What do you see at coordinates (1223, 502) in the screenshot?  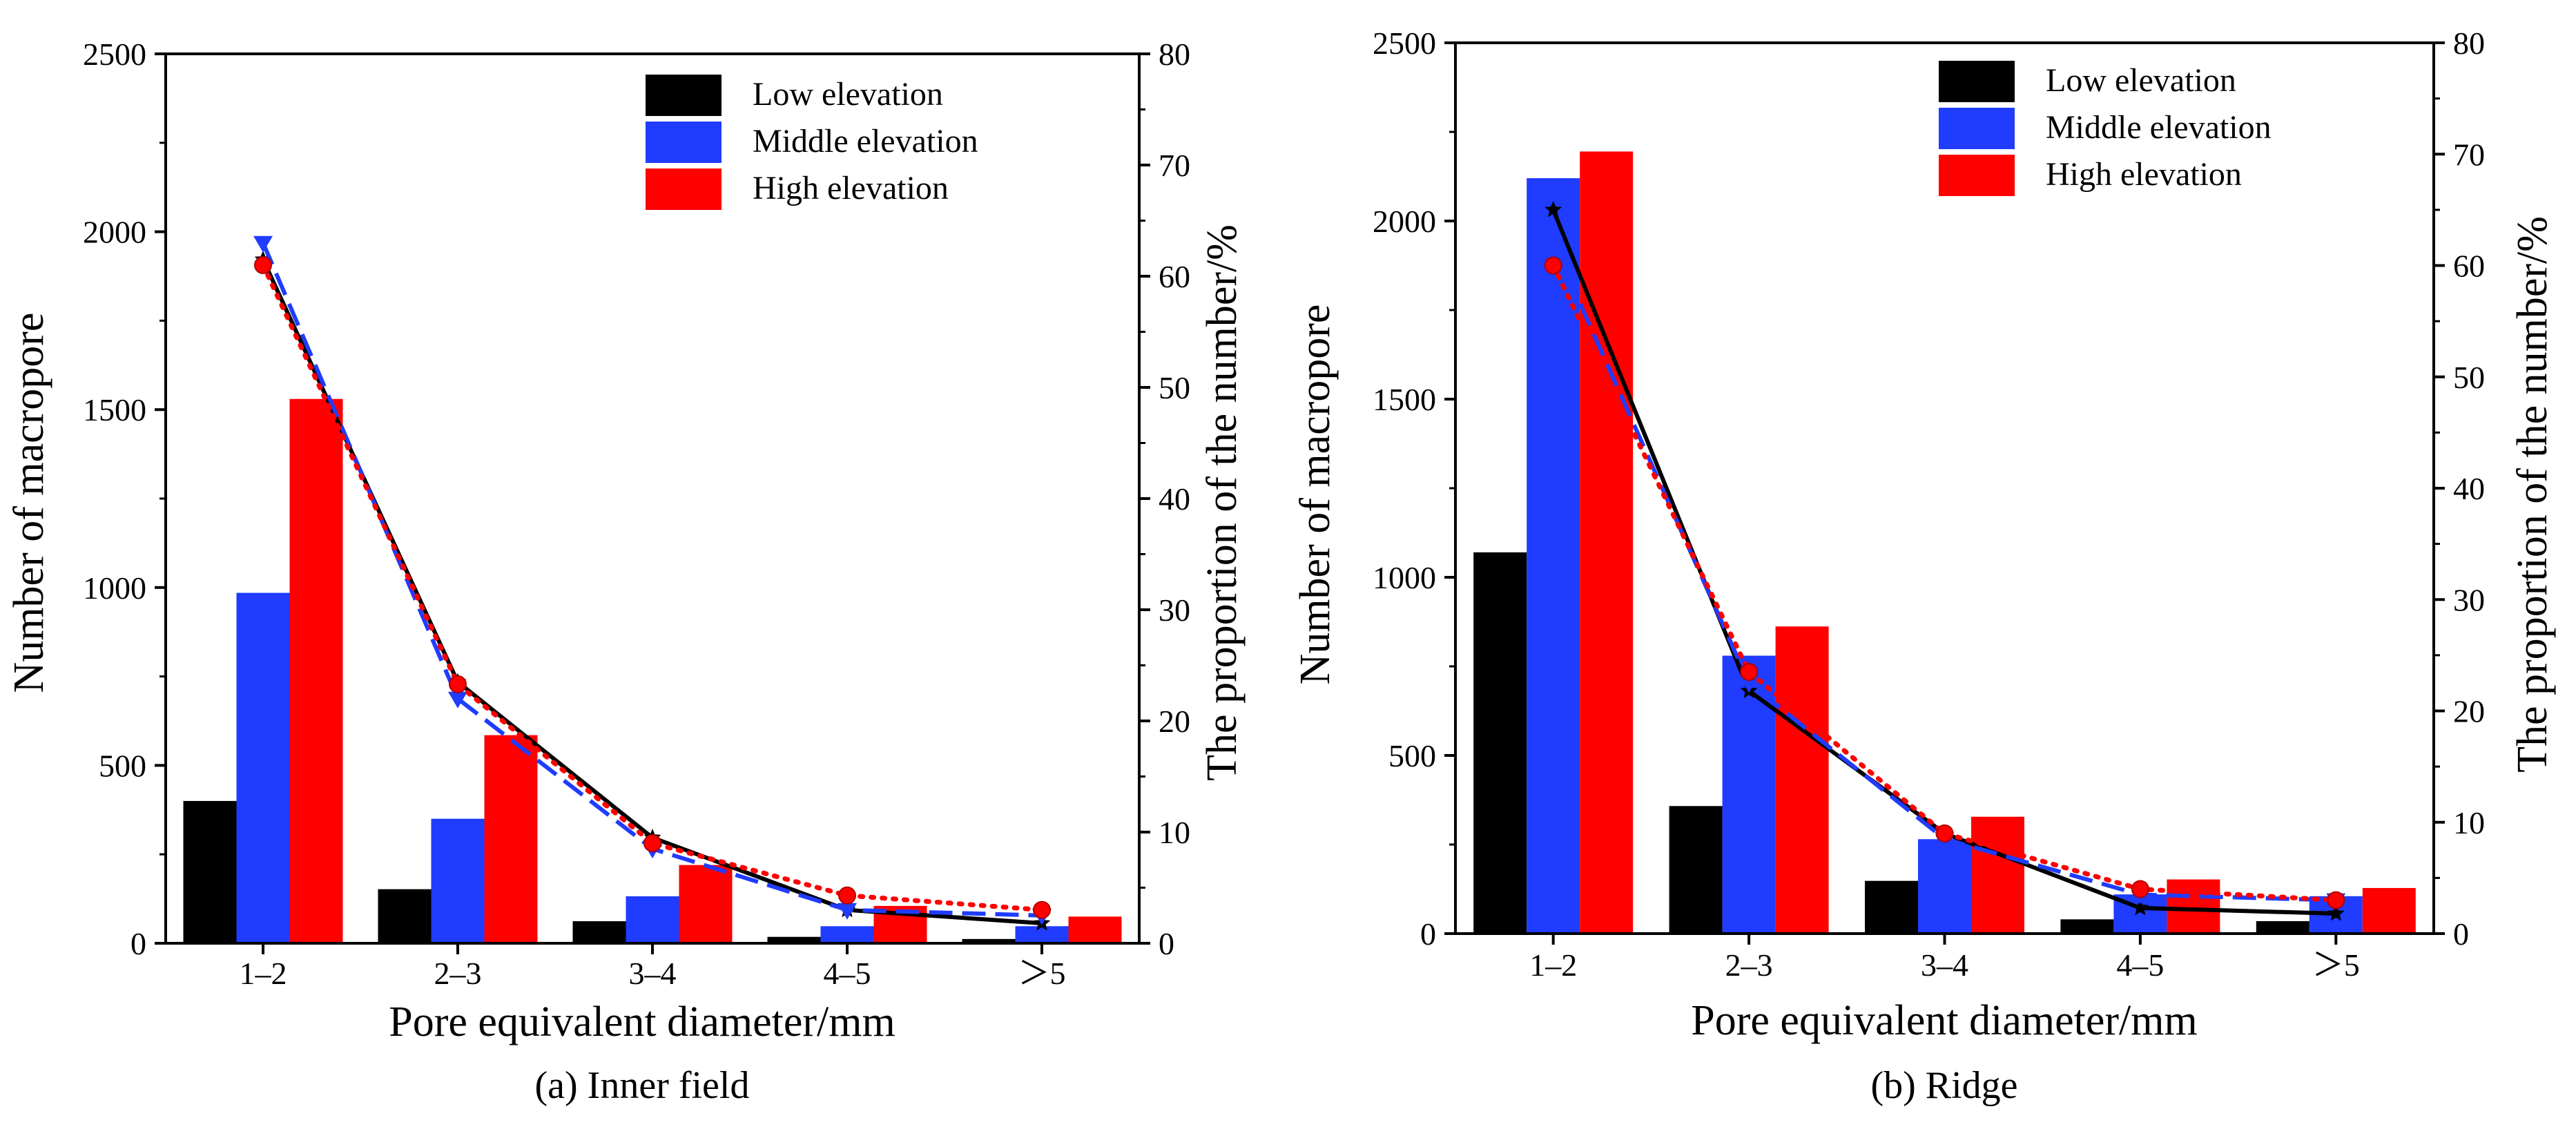 I see `y2-axis-label: The proportion of the number/%` at bounding box center [1223, 502].